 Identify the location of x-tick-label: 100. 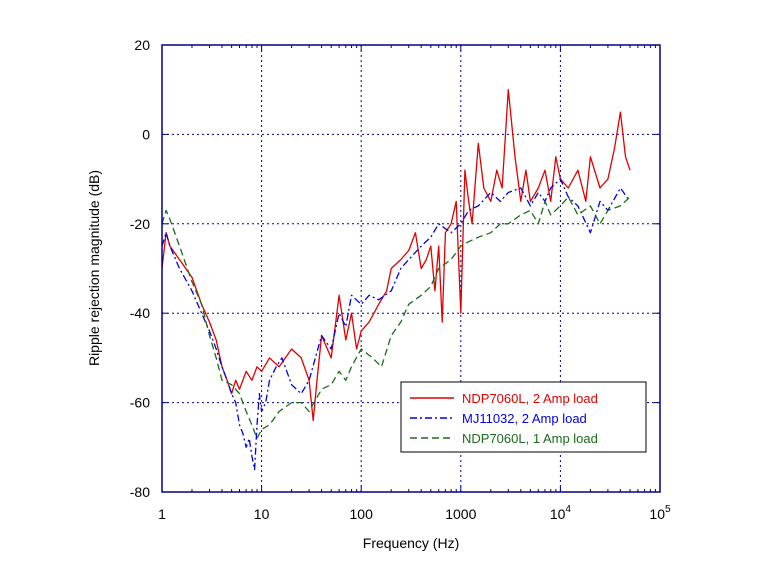
(362, 514).